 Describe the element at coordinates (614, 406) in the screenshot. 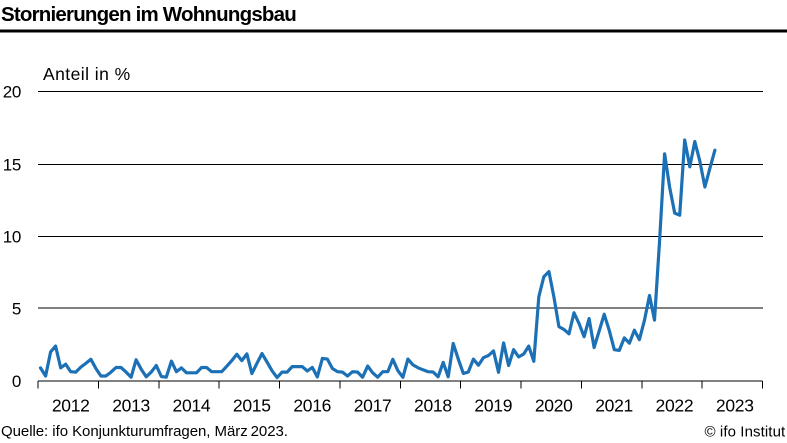

I see `svg-text: 2021` at that location.